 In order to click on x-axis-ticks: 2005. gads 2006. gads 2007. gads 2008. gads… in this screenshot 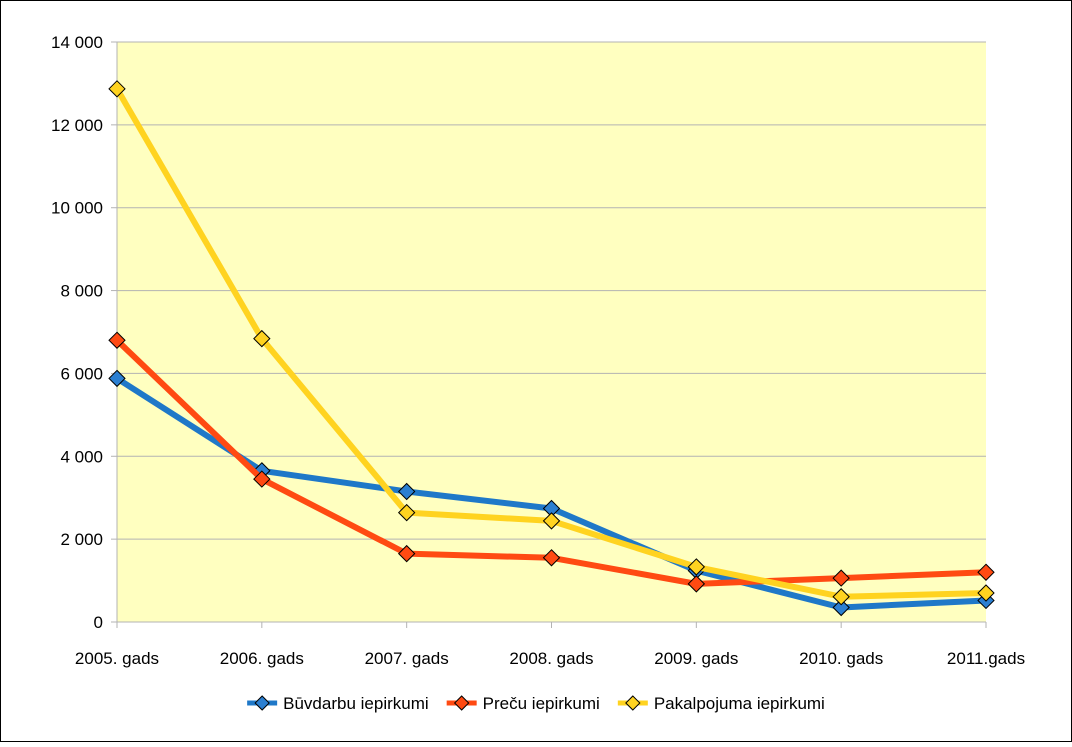, I will do `click(550, 645)`.